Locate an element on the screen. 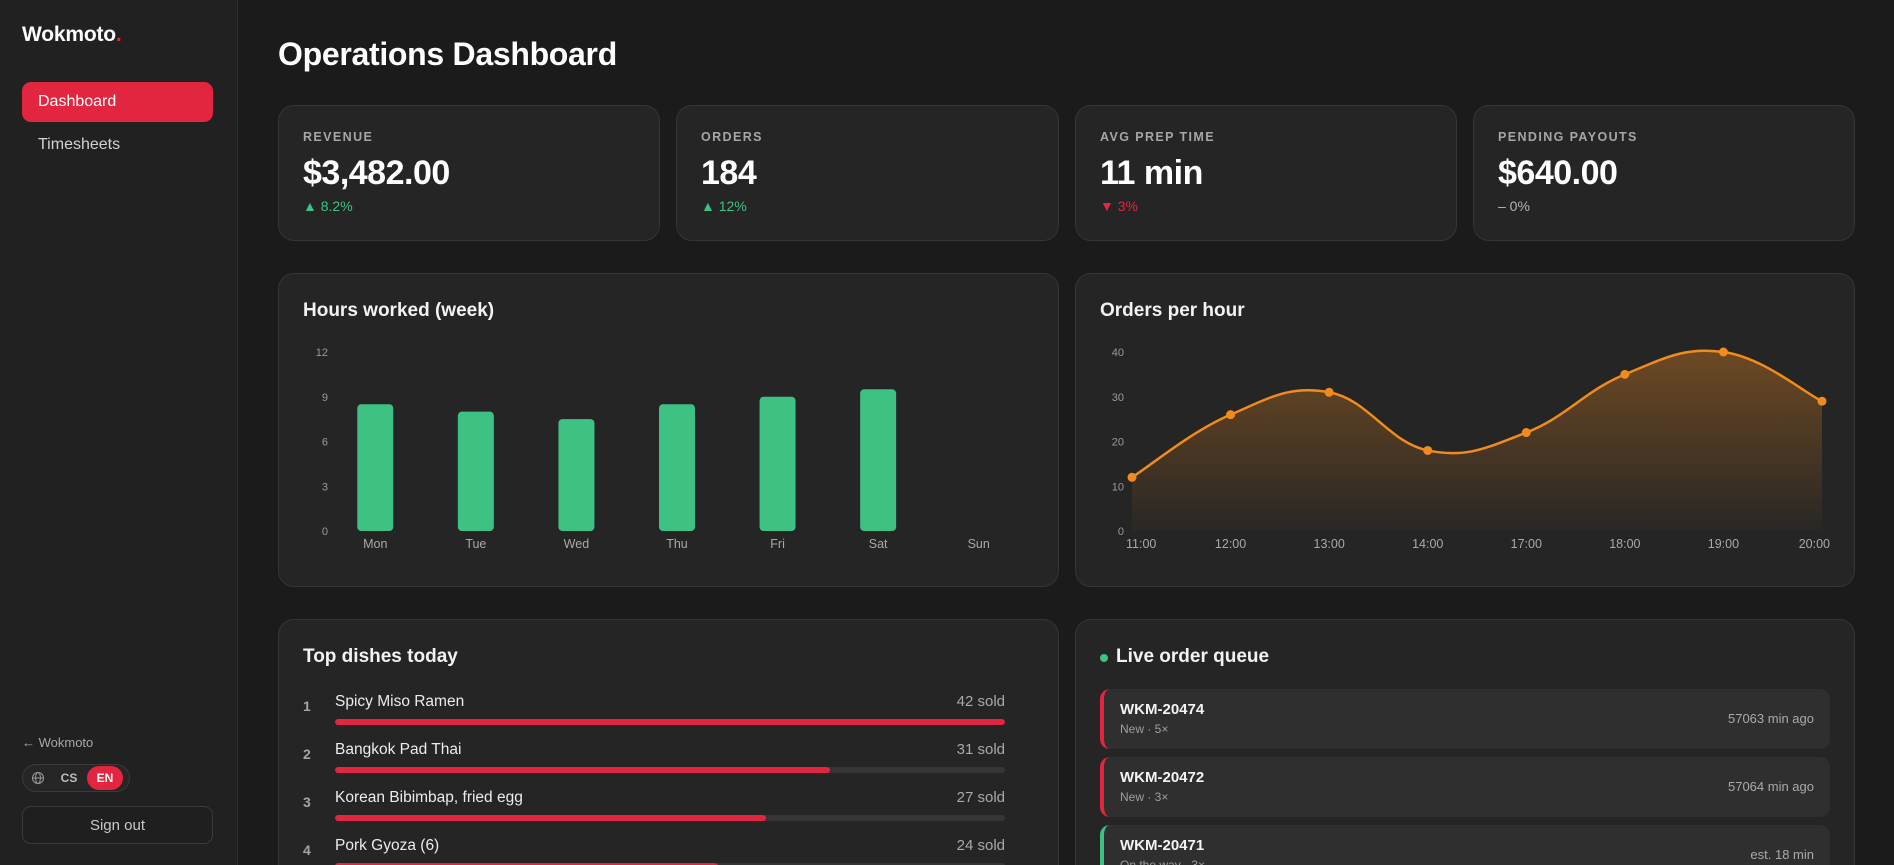  kpi-card-pending-payouts: PENDING PAYOUTS $640.00 – 0% is located at coordinates (1664, 173).